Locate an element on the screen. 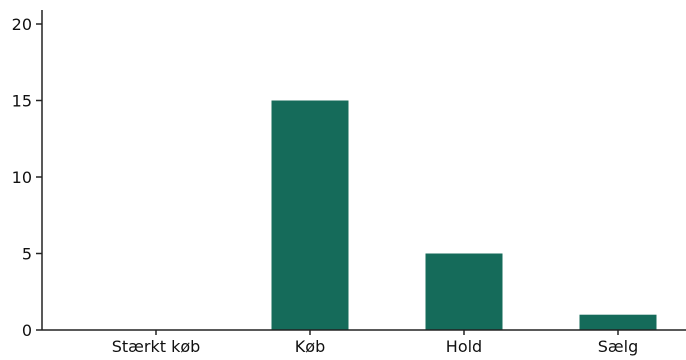 This screenshot has height=360, width=686. y-tick-label: 20 is located at coordinates (22, 24).